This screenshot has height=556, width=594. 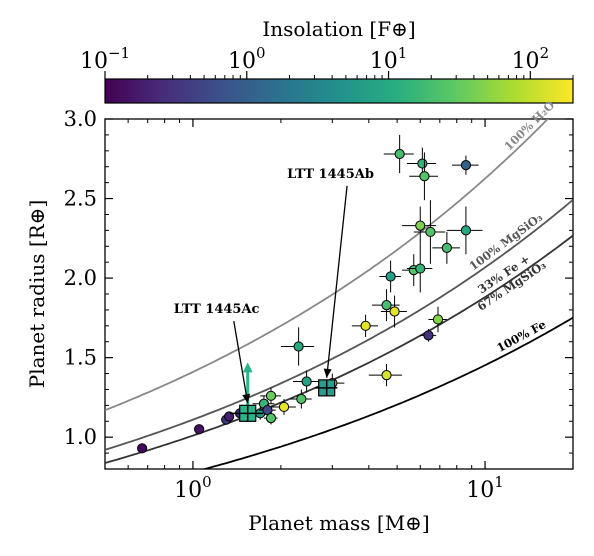 I want to click on colorbar-tick-label: 10⁻¹, so click(x=105, y=59).